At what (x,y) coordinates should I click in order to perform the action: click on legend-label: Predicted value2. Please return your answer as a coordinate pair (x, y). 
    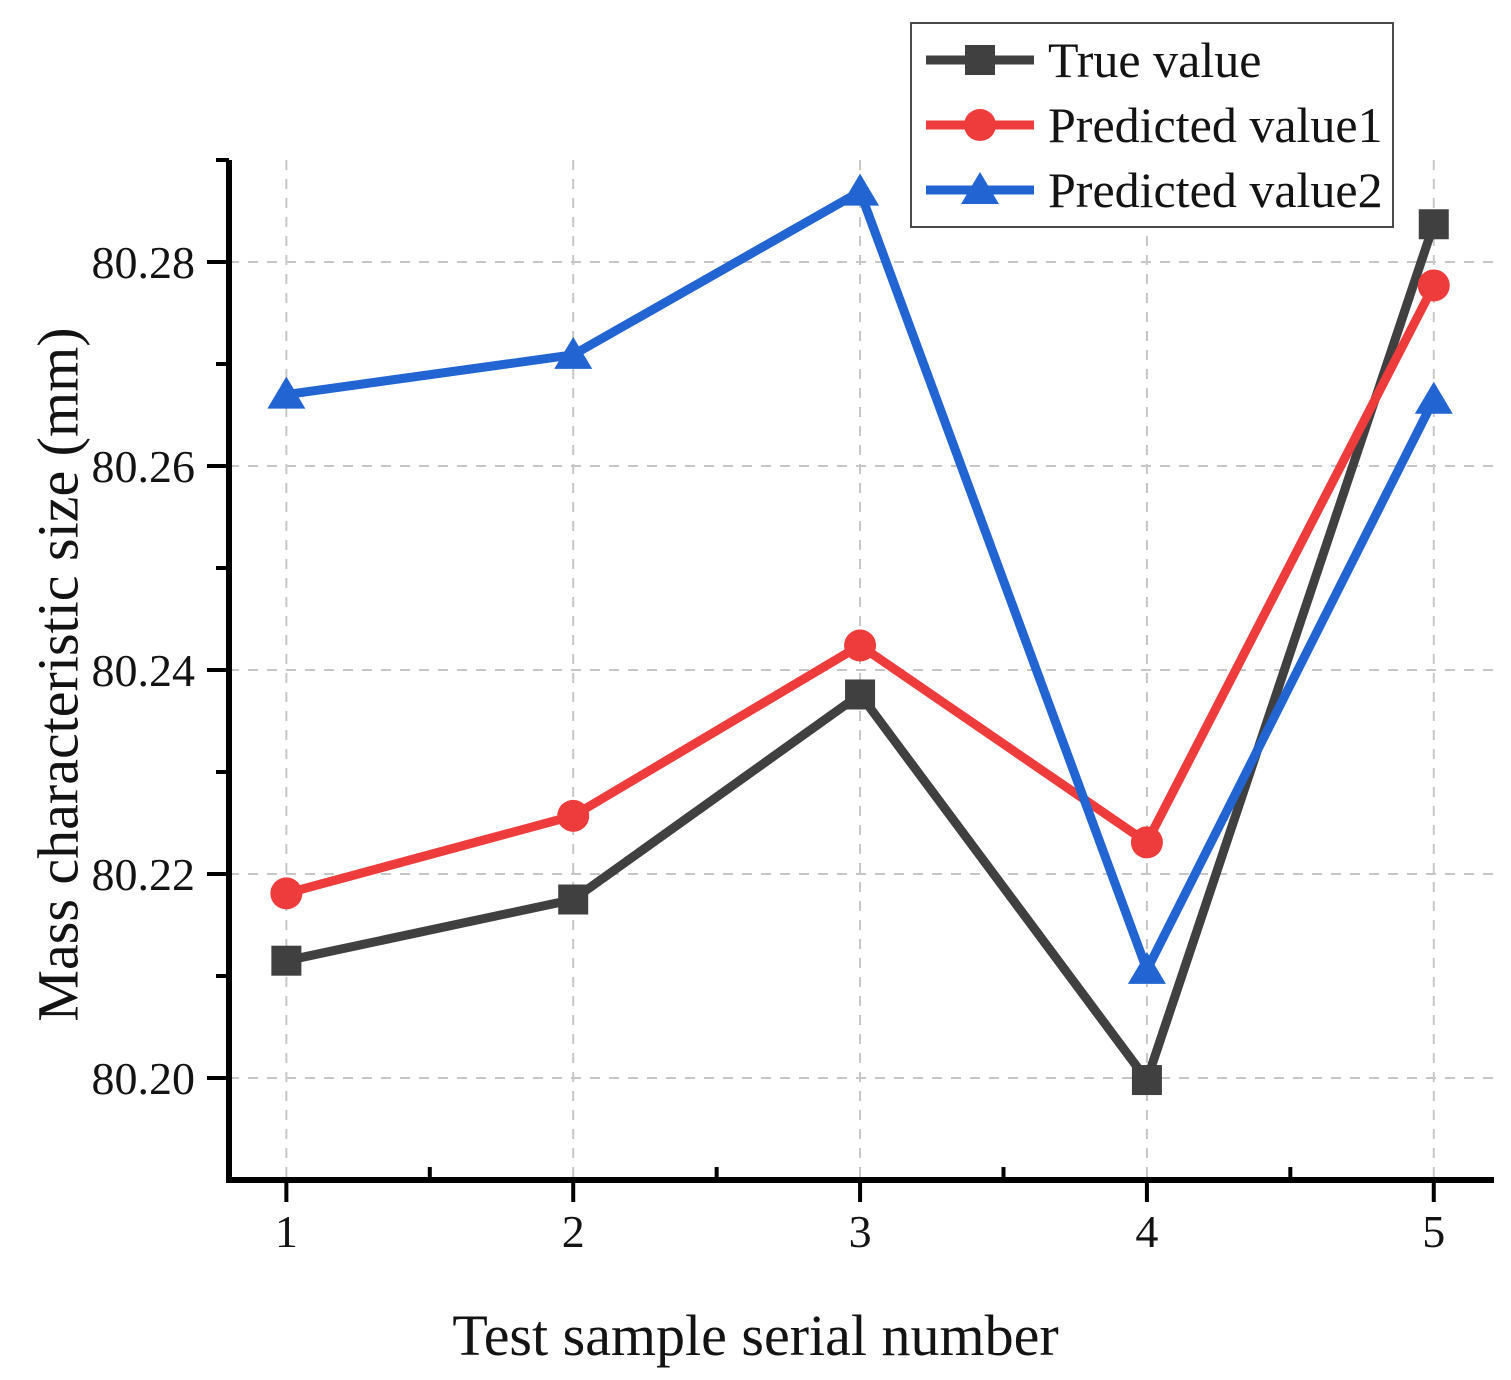
    Looking at the image, I should click on (1215, 189).